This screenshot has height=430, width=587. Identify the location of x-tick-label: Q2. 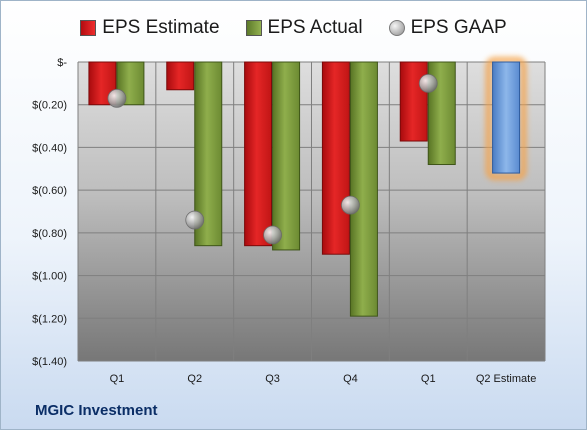
(194, 379).